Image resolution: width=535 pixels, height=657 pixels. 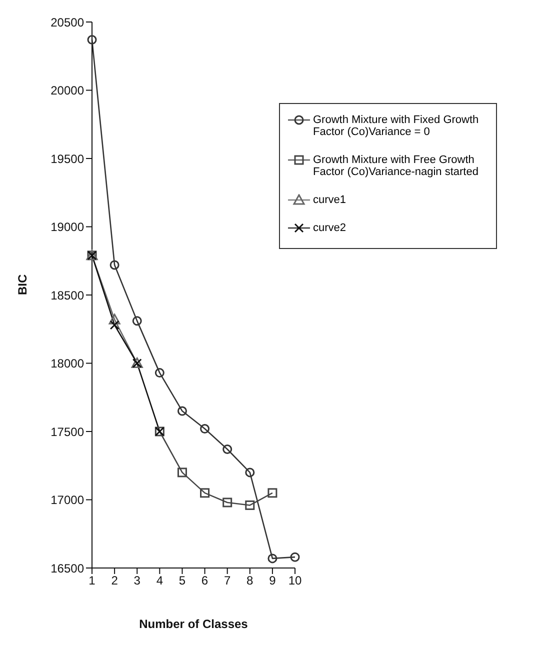 What do you see at coordinates (67, 500) in the screenshot?
I see `y-tick-label: 17000` at bounding box center [67, 500].